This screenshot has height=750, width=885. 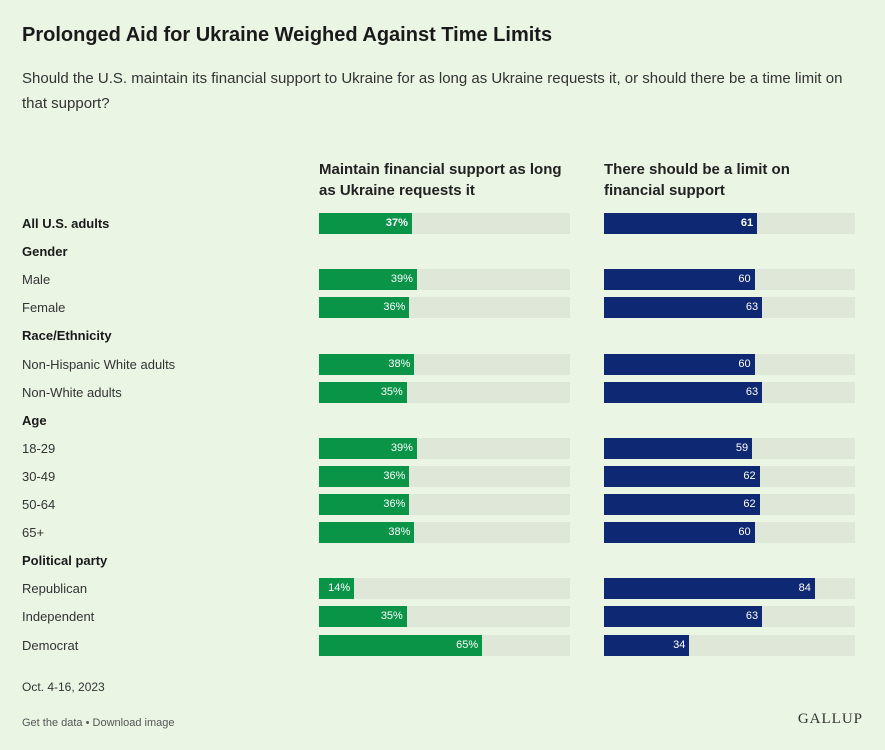 I want to click on bar-track-limit: 59, so click(x=729, y=448).